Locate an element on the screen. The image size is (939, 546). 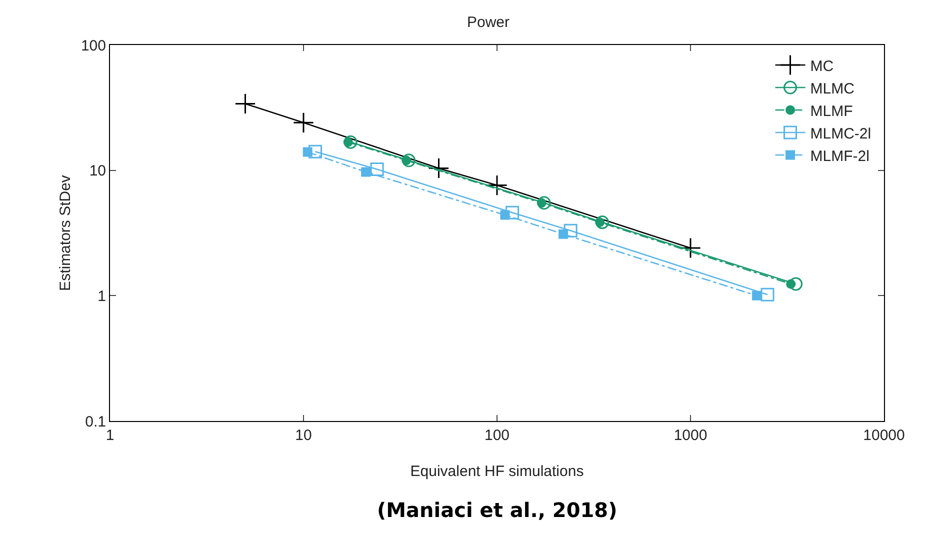
x-tick-label: 1000 is located at coordinates (691, 435).